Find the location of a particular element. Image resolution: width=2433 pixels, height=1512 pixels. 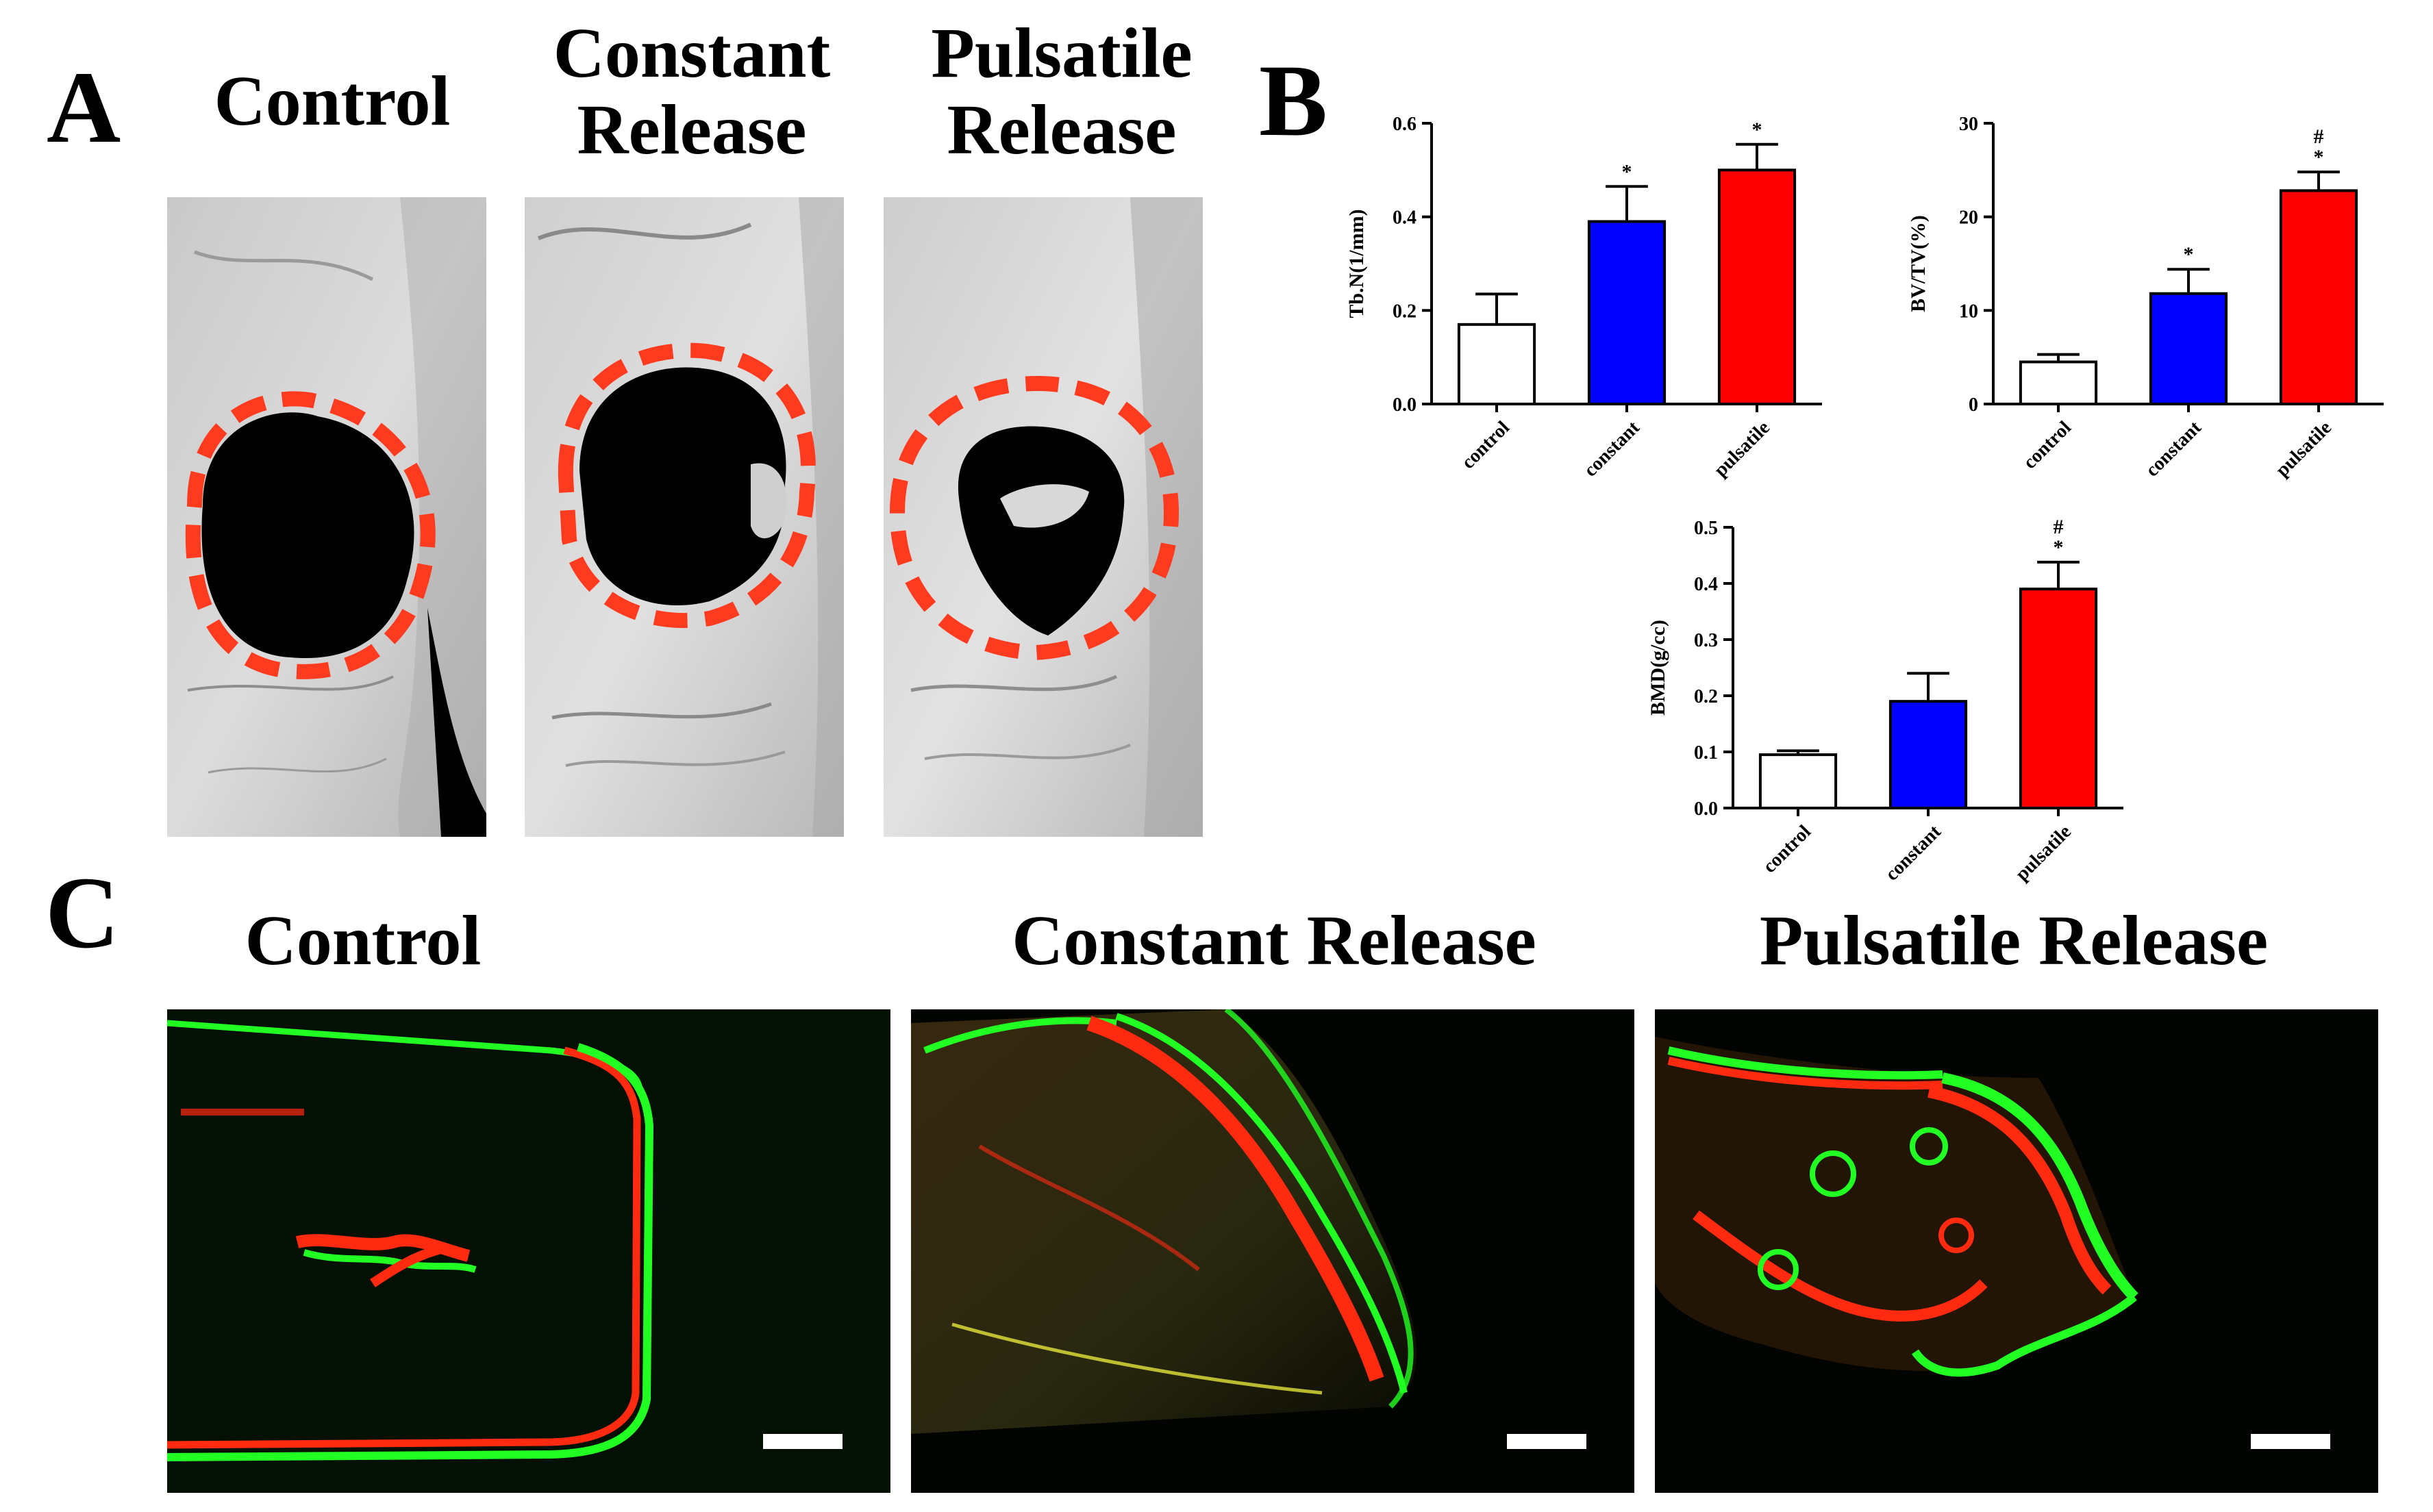

chart-0-sig-mark-pulsatile: * is located at coordinates (1757, 129).